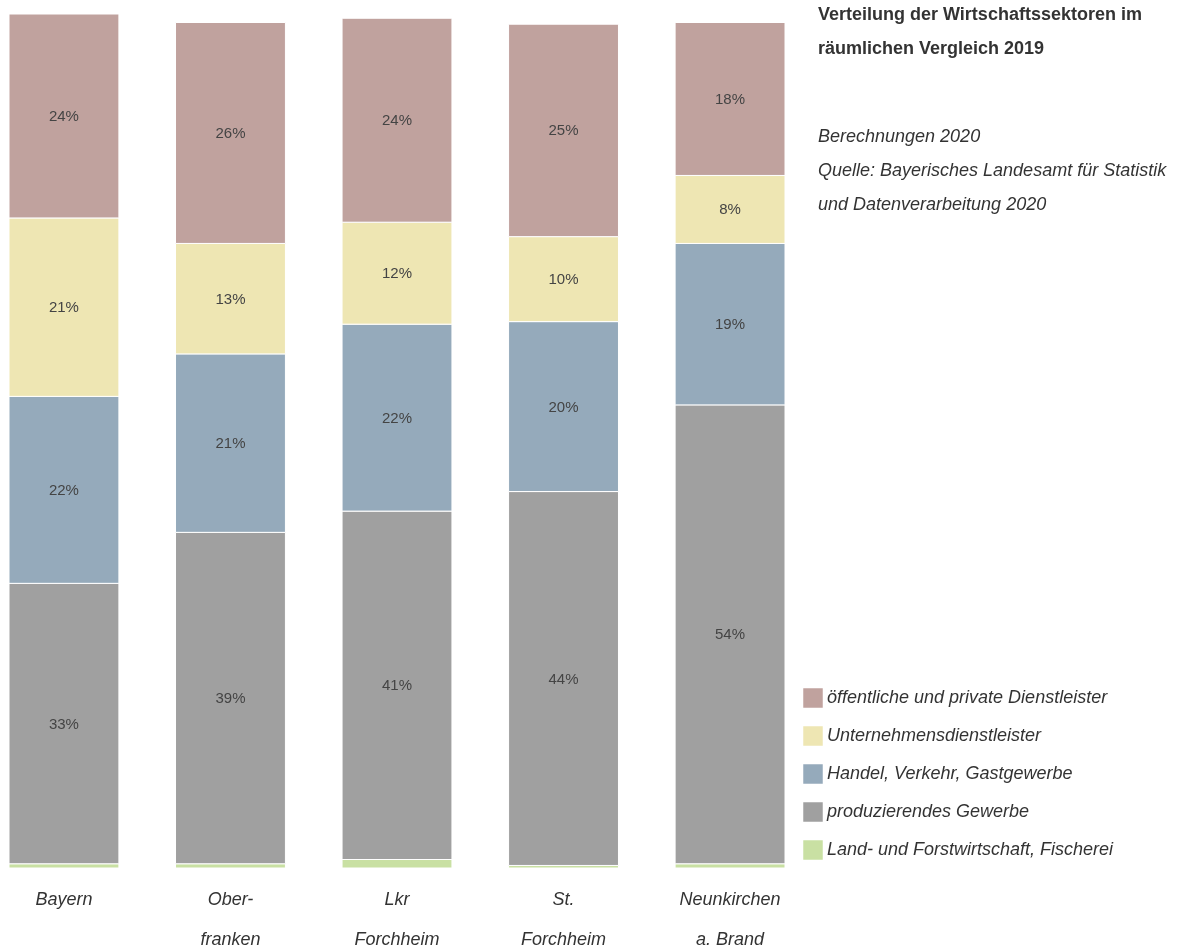  I want to click on data-label: 44%, so click(563, 678).